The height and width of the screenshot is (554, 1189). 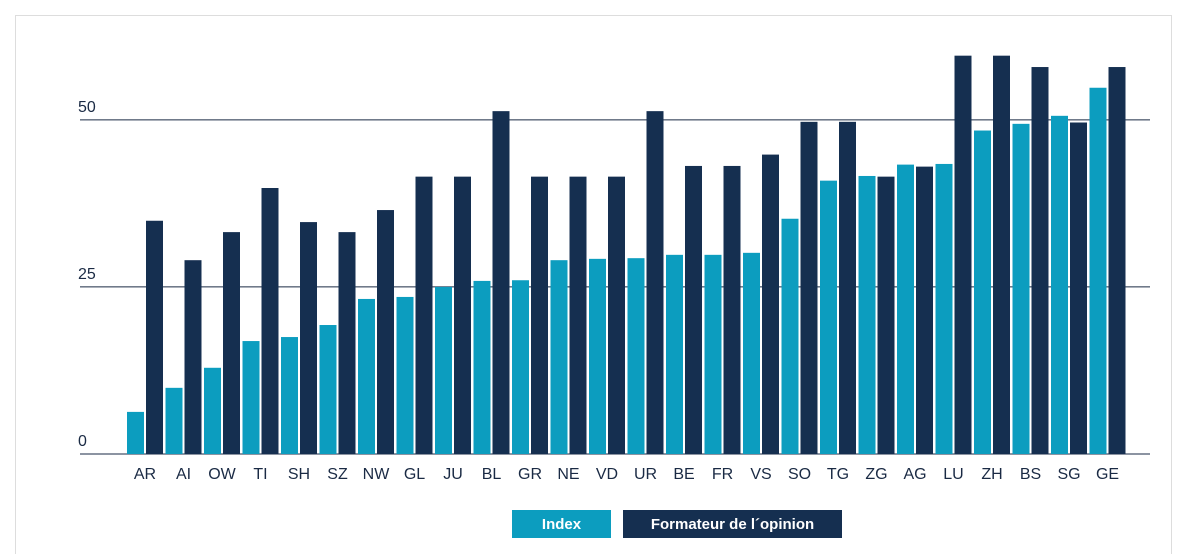 What do you see at coordinates (492, 474) in the screenshot?
I see `x-tick-label: BL` at bounding box center [492, 474].